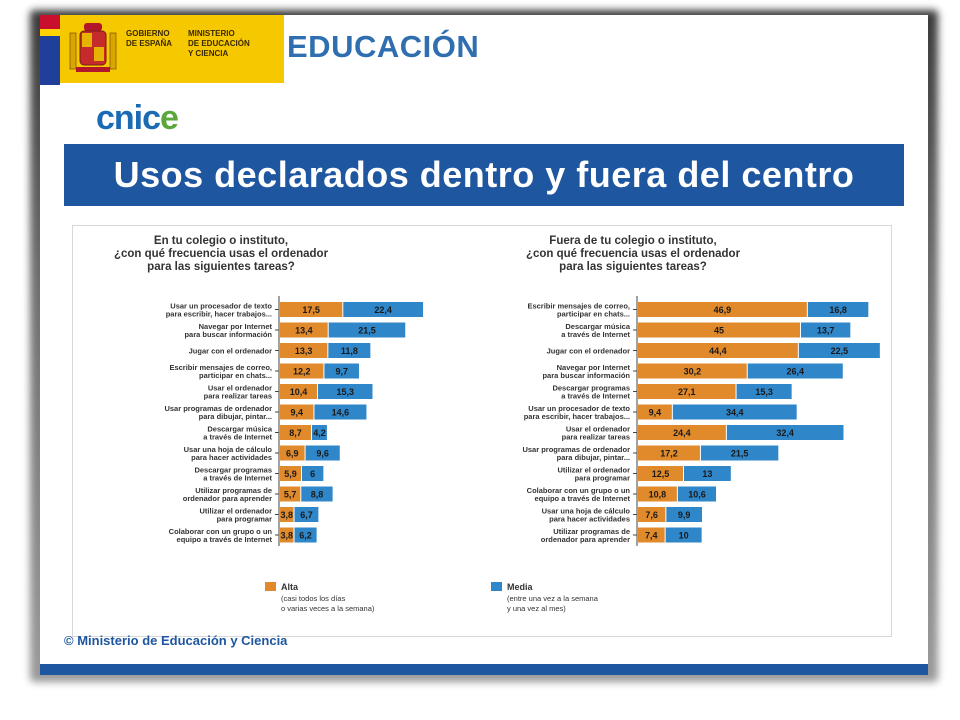 Image resolution: width=960 pixels, height=720 pixels. Describe the element at coordinates (586, 375) in the screenshot. I see `right-category-label: para buscar información` at that location.